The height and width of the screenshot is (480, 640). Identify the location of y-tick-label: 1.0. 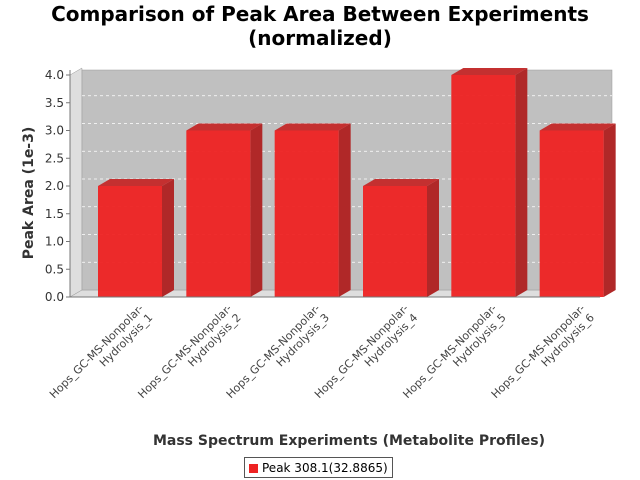
(54, 242).